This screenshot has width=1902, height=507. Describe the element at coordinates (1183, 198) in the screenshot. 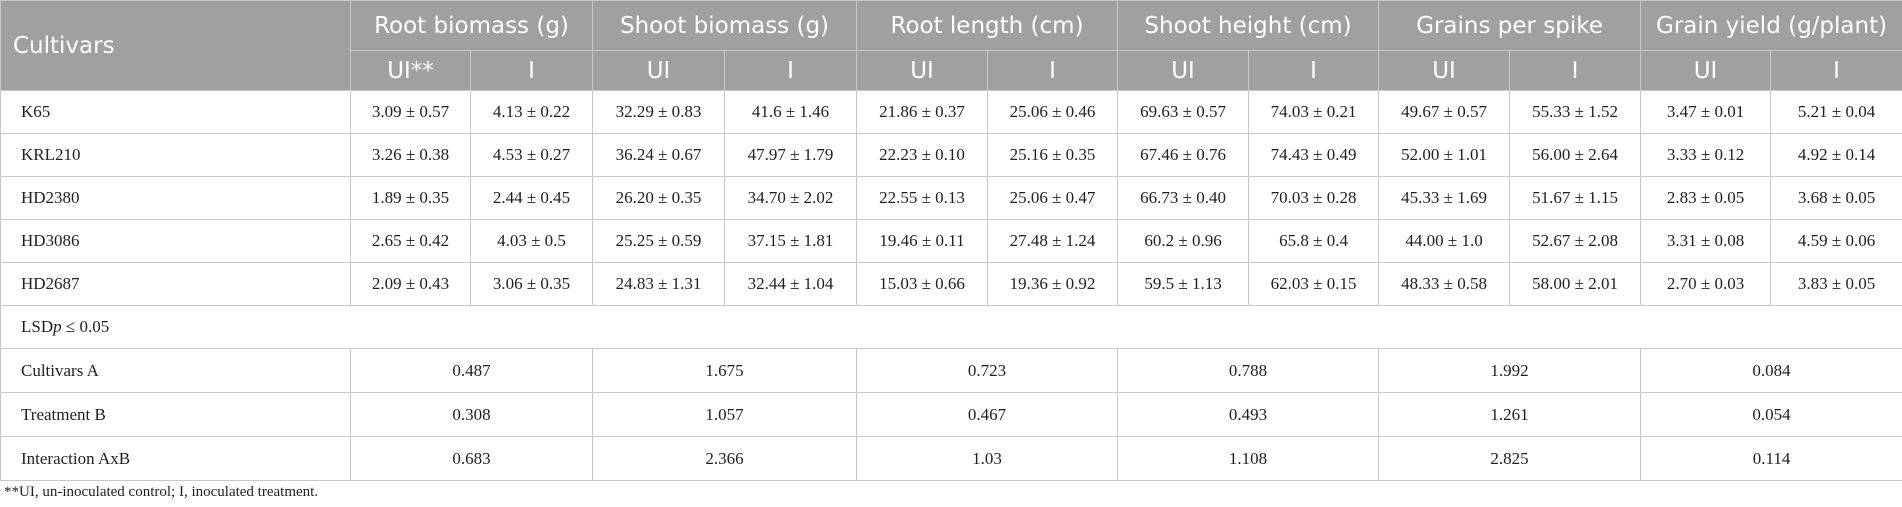

I see `value-cell: 66.73 ± 0.40` at that location.